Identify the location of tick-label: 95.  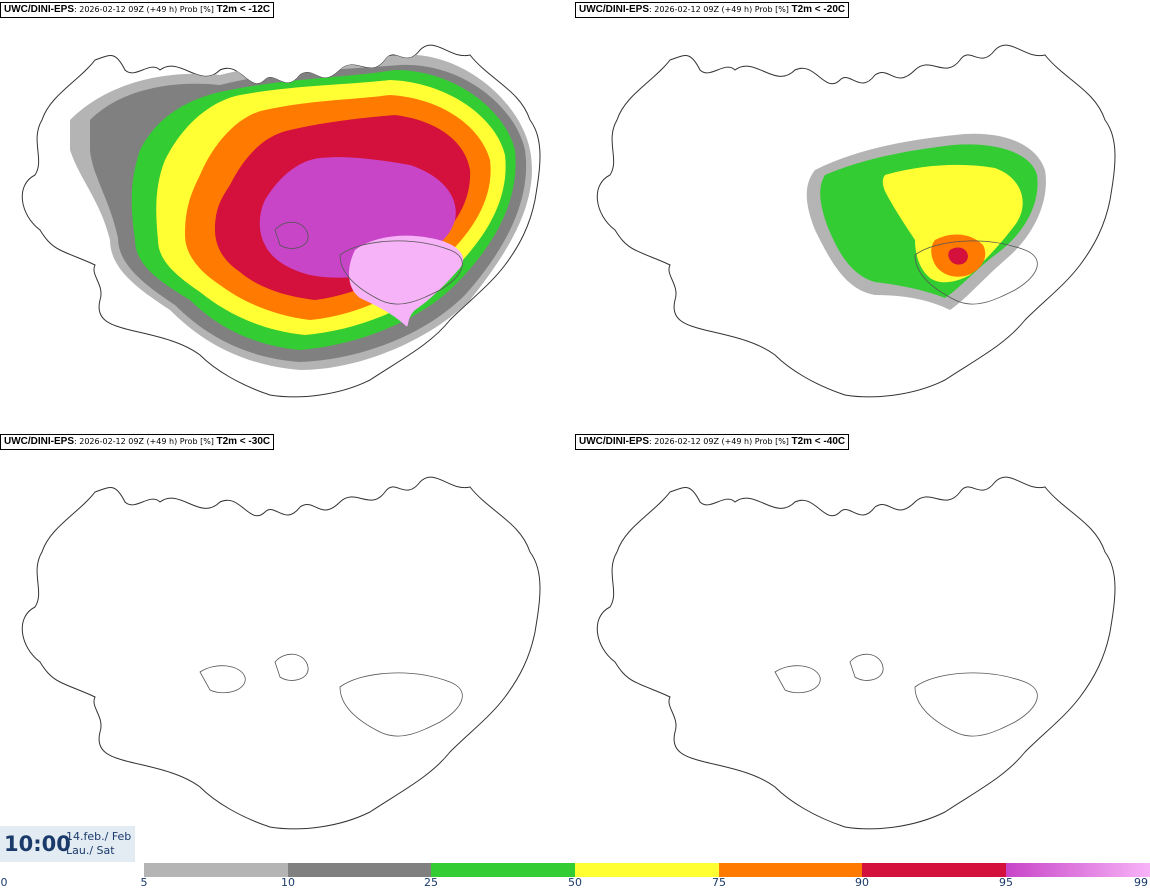
(1006, 882).